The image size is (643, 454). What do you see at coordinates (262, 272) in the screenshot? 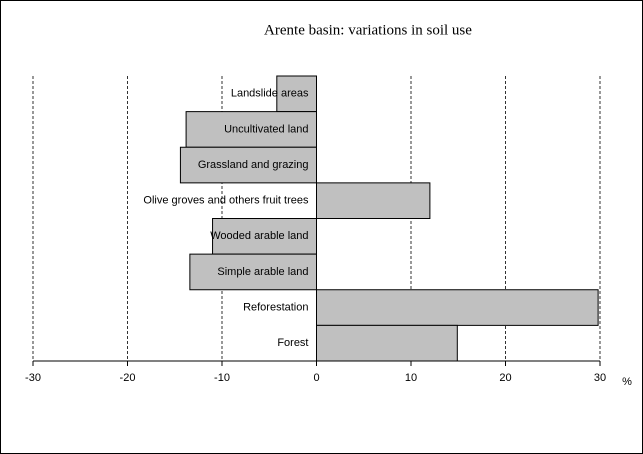
I see `category-label: Simple arable land` at bounding box center [262, 272].